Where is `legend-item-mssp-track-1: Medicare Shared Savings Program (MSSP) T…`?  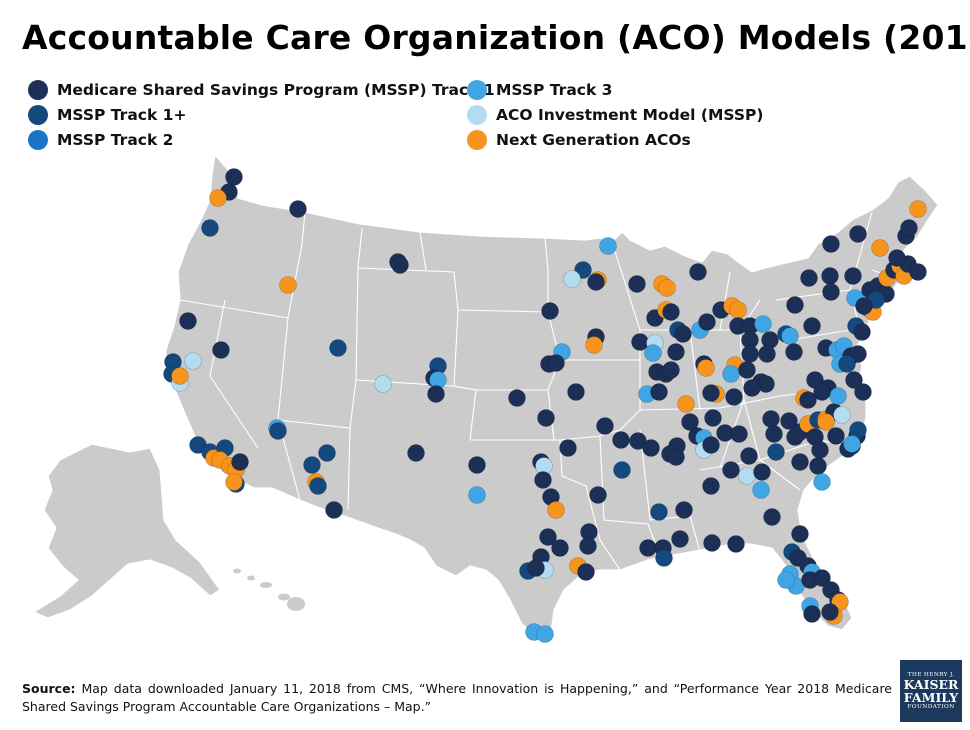 legend-item-mssp-track-1: Medicare Shared Savings Program (MSSP) T… is located at coordinates (261, 90).